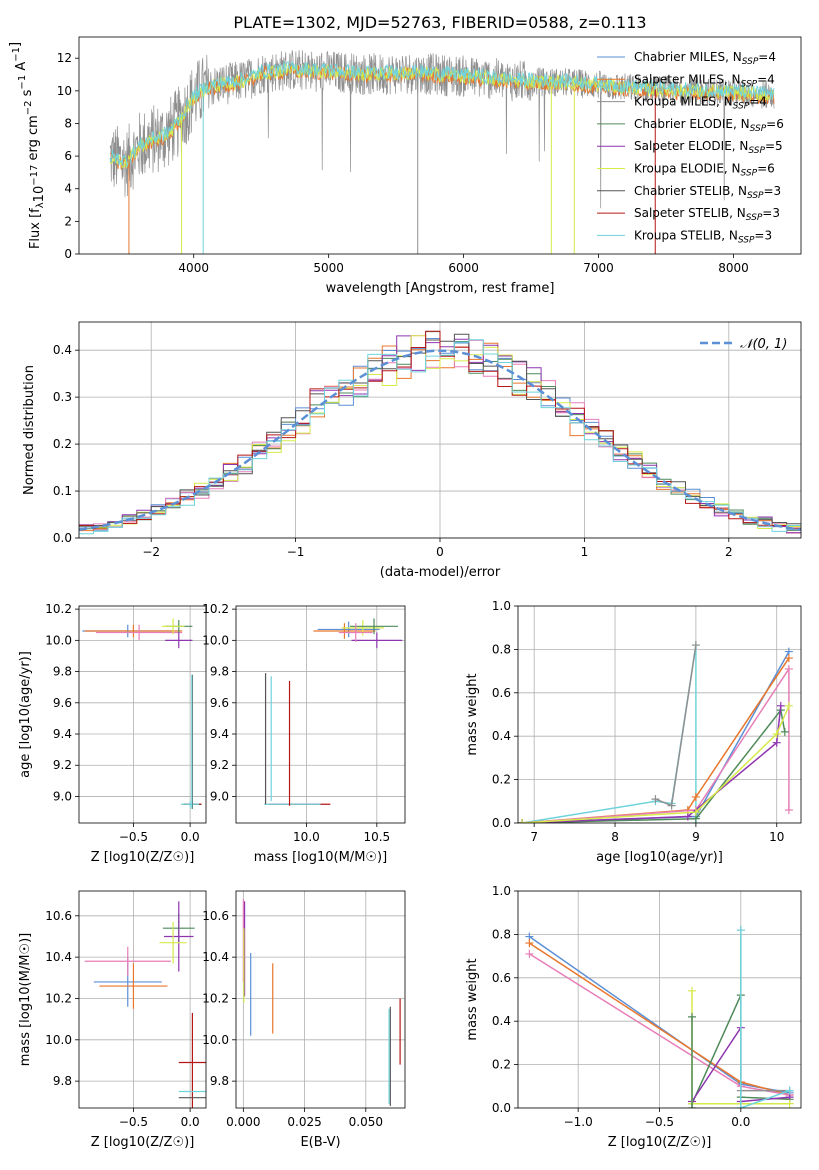 Image resolution: width=819 pixels, height=1170 pixels. I want to click on legend-label-tail: =6, so click(775, 124).